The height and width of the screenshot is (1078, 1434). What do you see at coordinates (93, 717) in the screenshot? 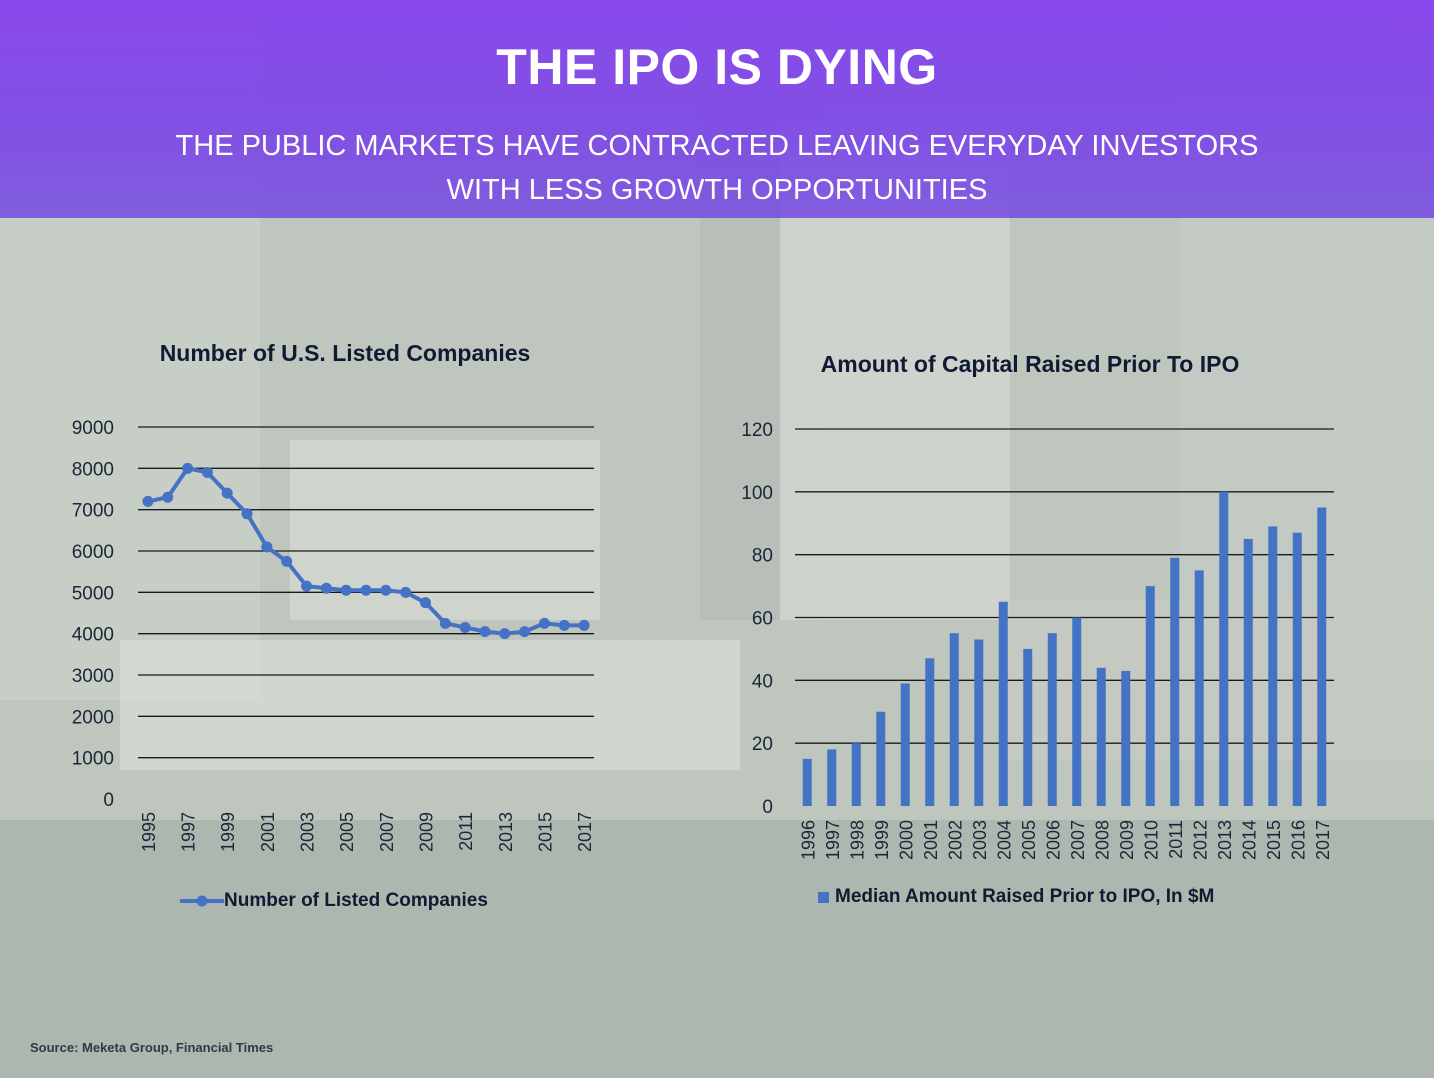
I see `line-y-tick-label: 2000` at bounding box center [93, 717].